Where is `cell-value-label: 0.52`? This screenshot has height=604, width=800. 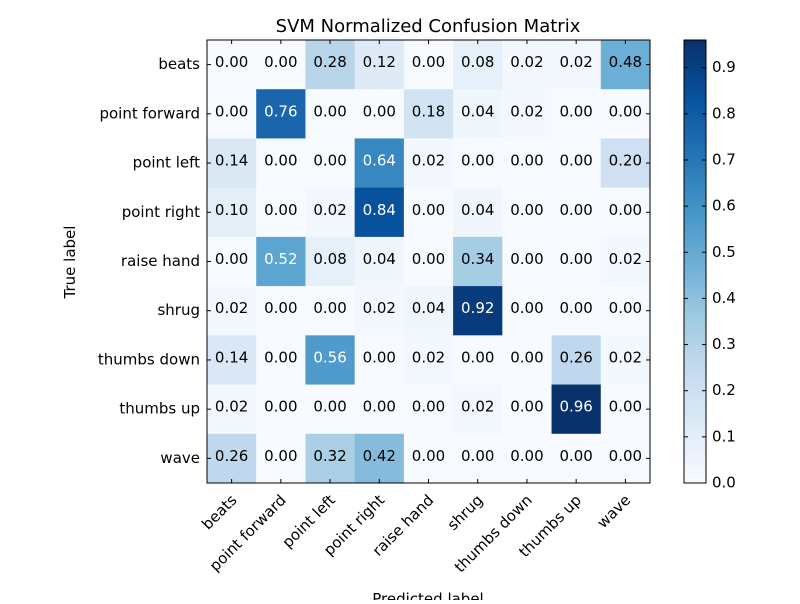
cell-value-label: 0.52 is located at coordinates (280, 259).